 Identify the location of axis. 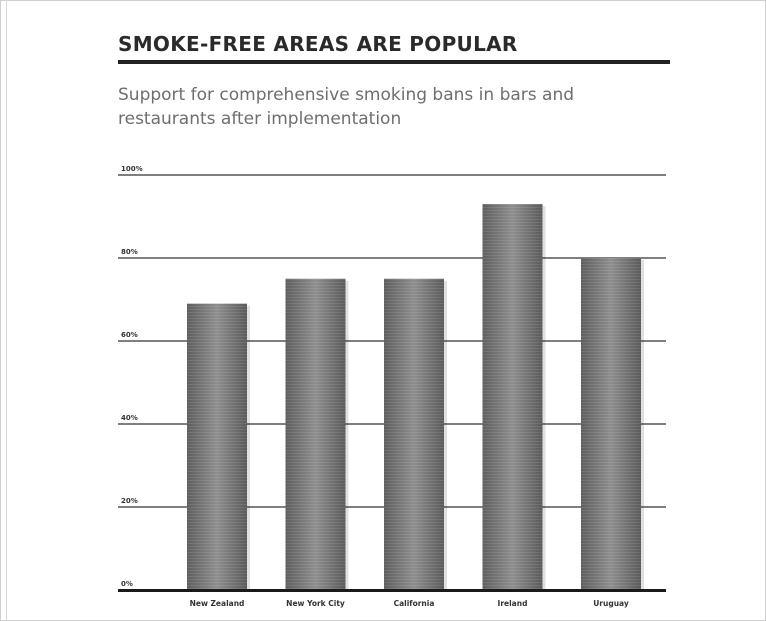
(392, 590).